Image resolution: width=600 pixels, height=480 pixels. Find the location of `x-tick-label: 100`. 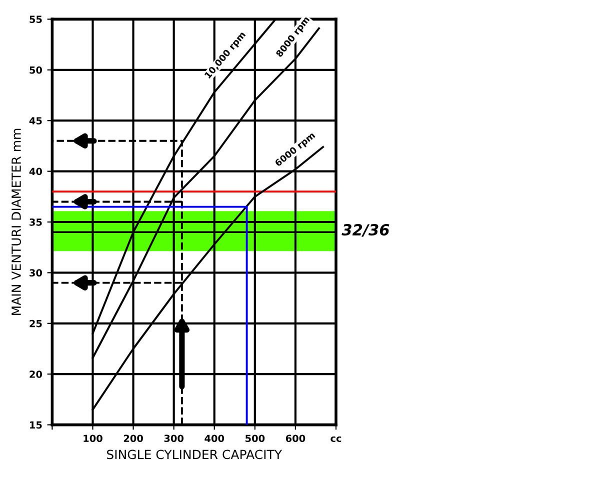

x-tick-label: 100 is located at coordinates (93, 438).